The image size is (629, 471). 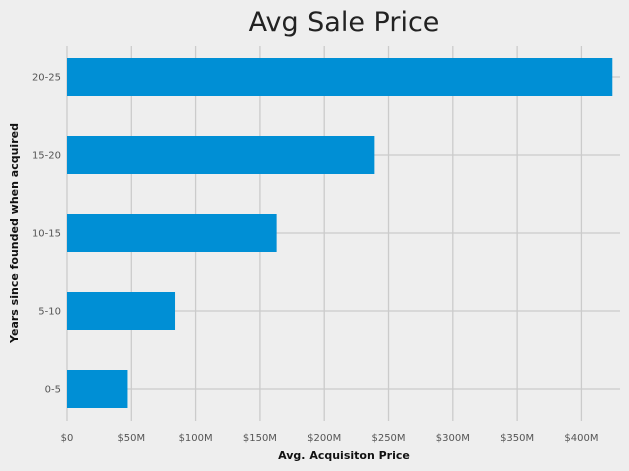 I want to click on x-tick-label: $400M, so click(x=581, y=438).